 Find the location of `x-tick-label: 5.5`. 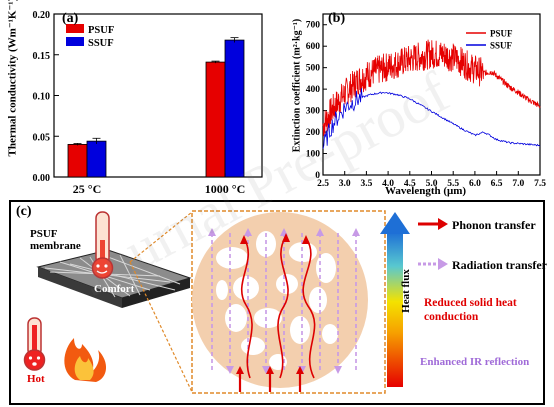

x-tick-label: 5.5 is located at coordinates (453, 184).